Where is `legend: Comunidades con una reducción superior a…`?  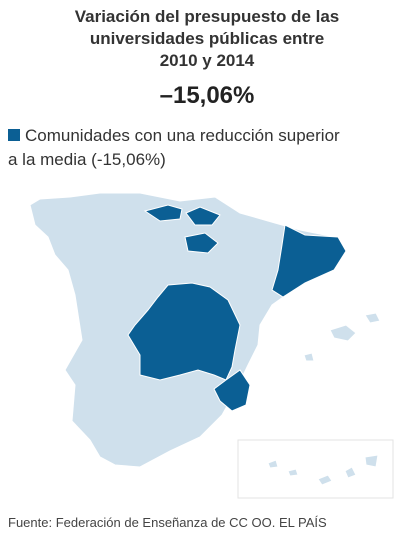 legend: Comunidades con una reducción superior a… is located at coordinates (208, 148).